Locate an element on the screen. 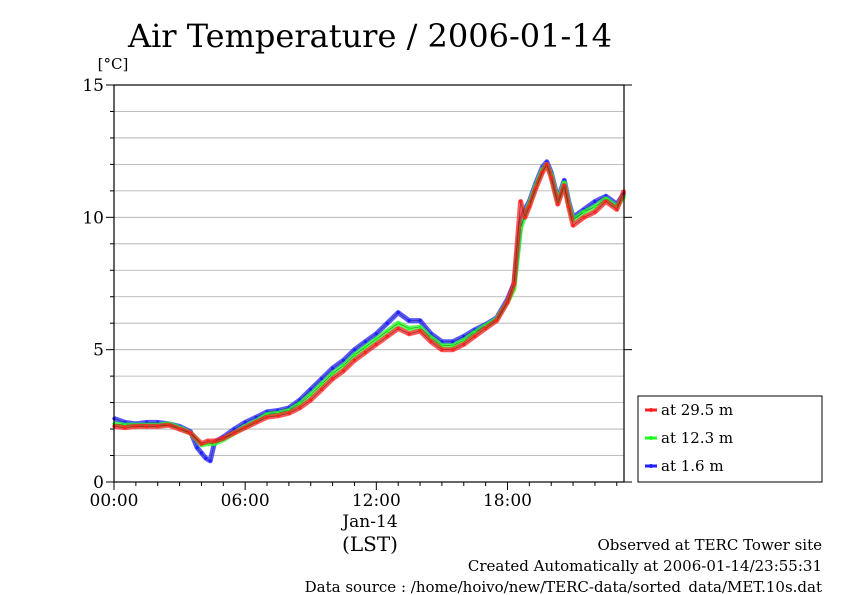 The height and width of the screenshot is (595, 842). y-tick-label: 10 is located at coordinates (93, 218).